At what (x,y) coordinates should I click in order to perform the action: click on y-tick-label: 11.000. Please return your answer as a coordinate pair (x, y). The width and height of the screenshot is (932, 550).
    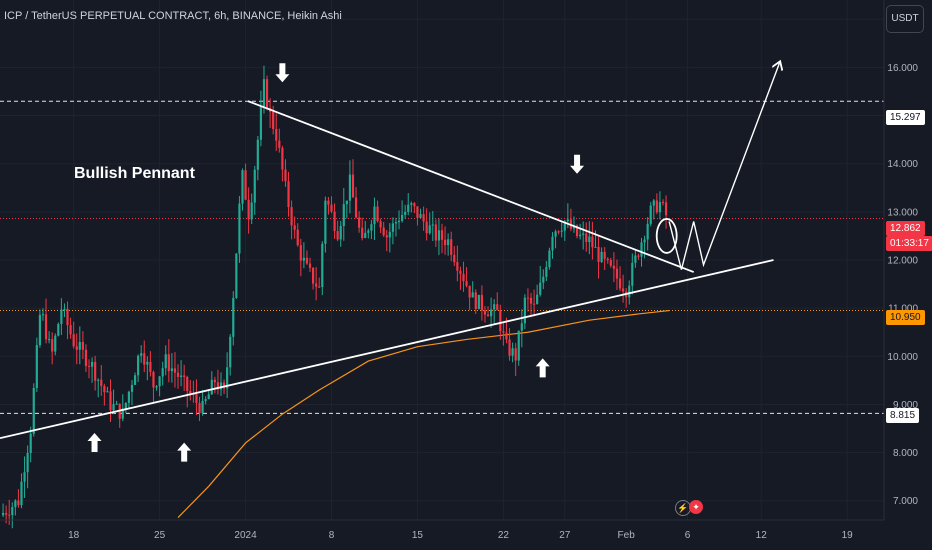
    Looking at the image, I should click on (903, 309).